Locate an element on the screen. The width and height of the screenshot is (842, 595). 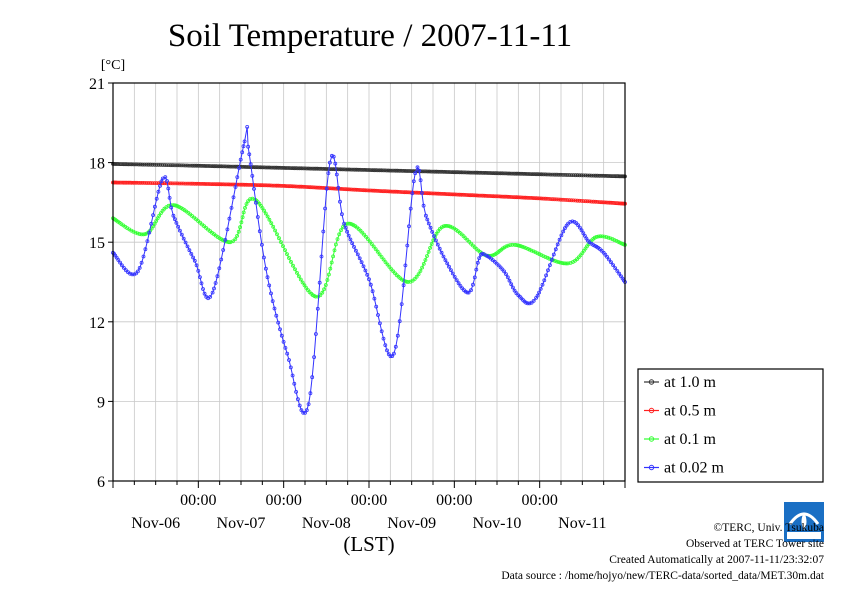
legend-label: at 0.1 m is located at coordinates (690, 439).